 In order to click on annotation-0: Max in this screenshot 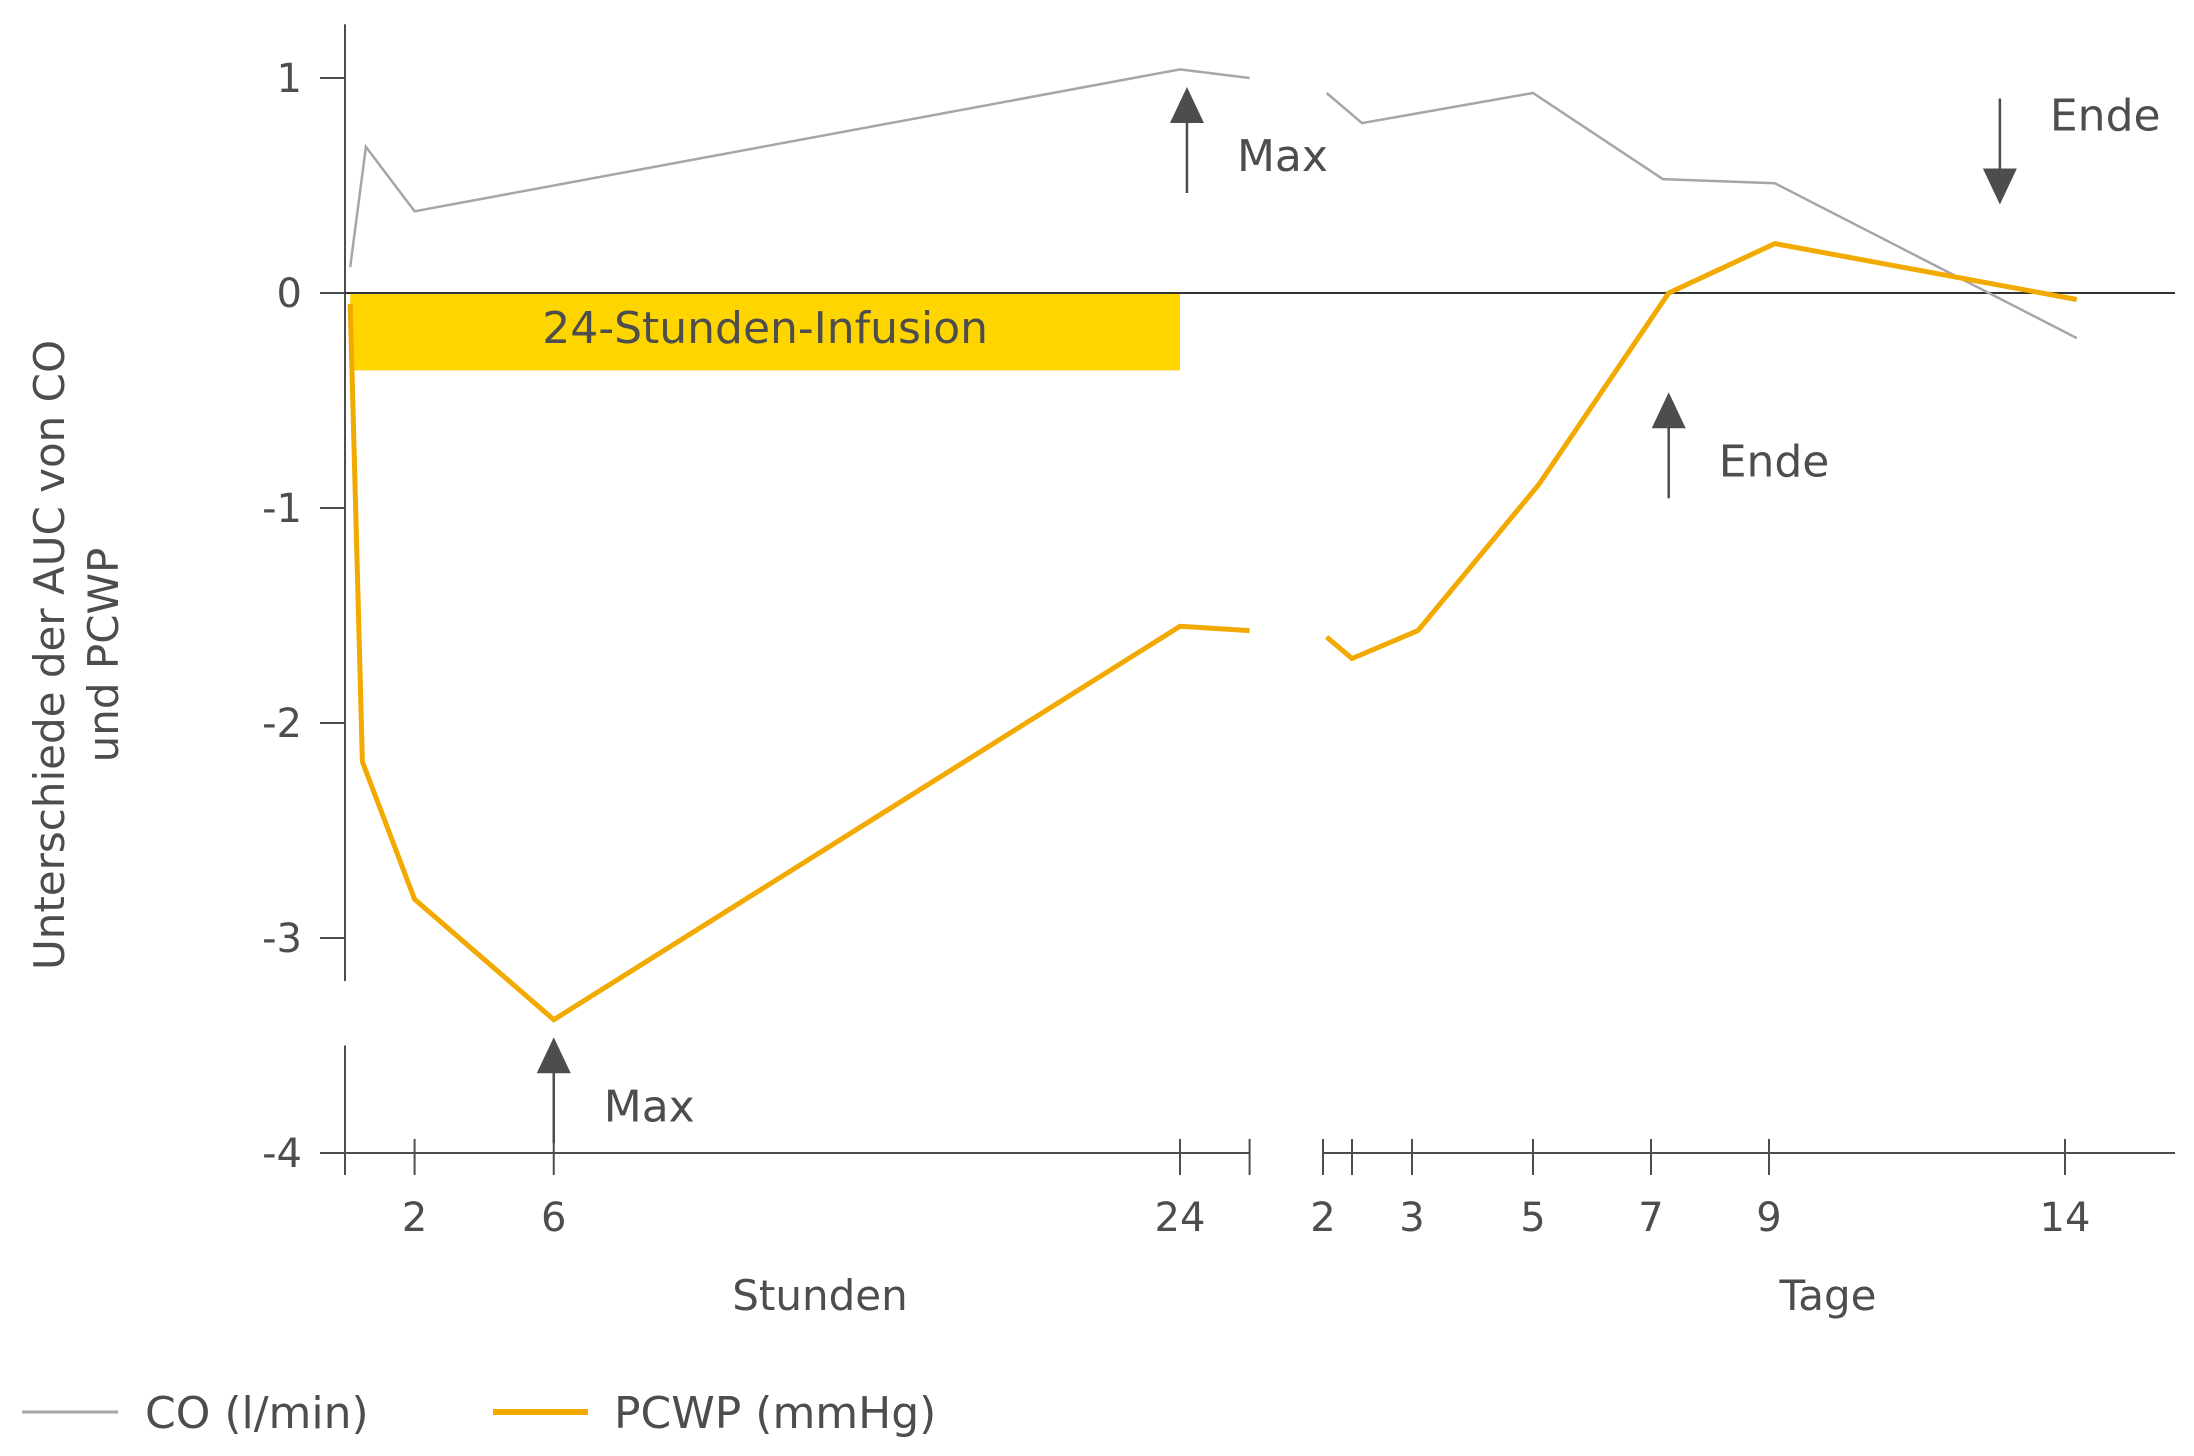, I will do `click(615, 1090)`.